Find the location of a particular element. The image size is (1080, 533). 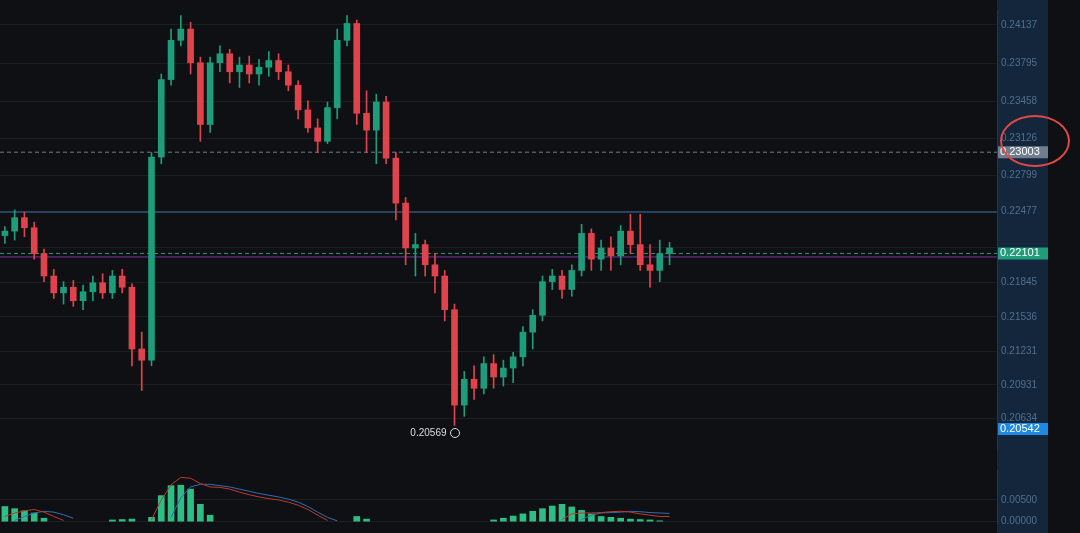

y-tick-label: 0.21536 is located at coordinates (1019, 316).